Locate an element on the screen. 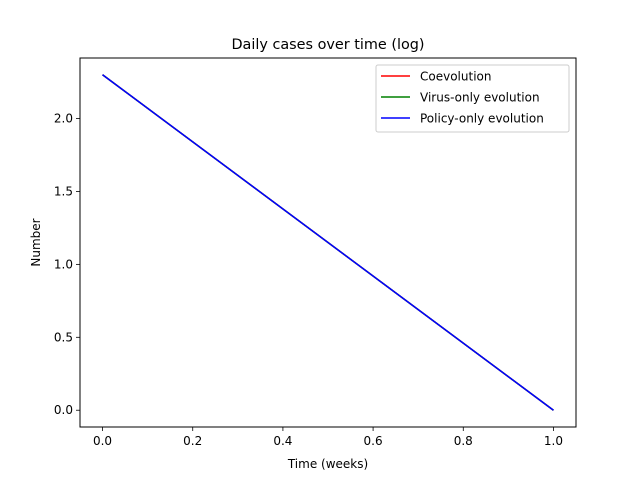 The image size is (640, 480). legend-label: Policy-only evolution is located at coordinates (482, 119).